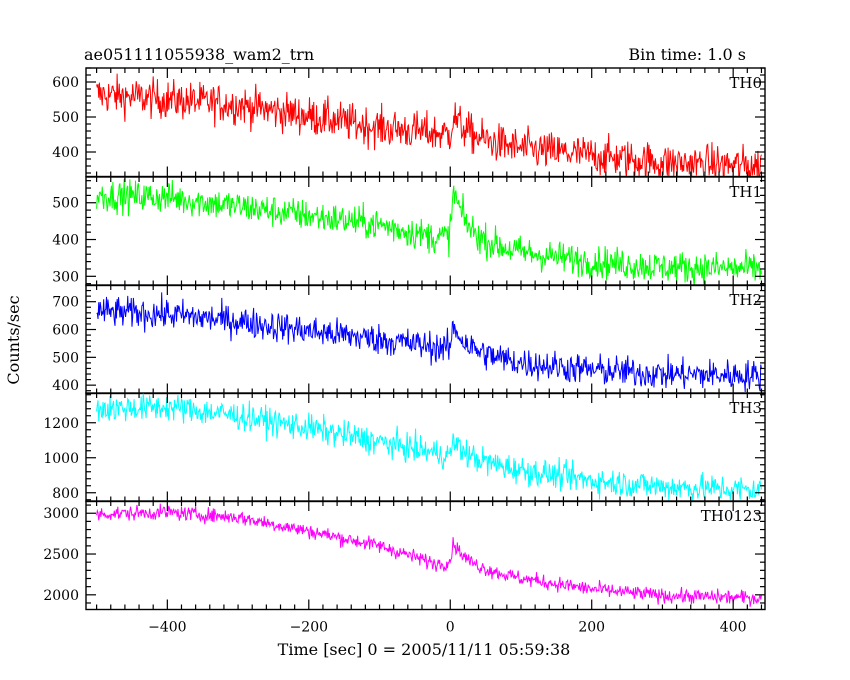 The width and height of the screenshot is (850, 680). I want to click on x-axis-label: Time [sec] 0 = 2005/11/11 05:59:38, so click(424, 649).